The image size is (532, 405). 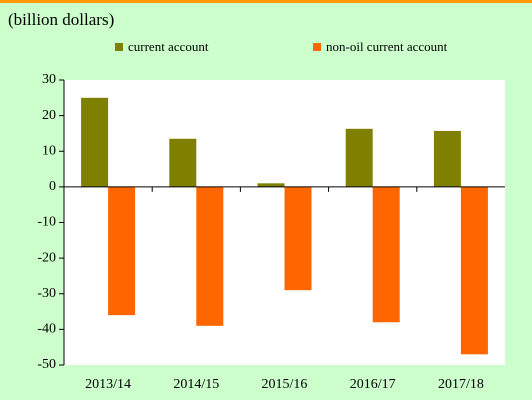 I want to click on y-tick-label: 30, so click(x=49, y=79).